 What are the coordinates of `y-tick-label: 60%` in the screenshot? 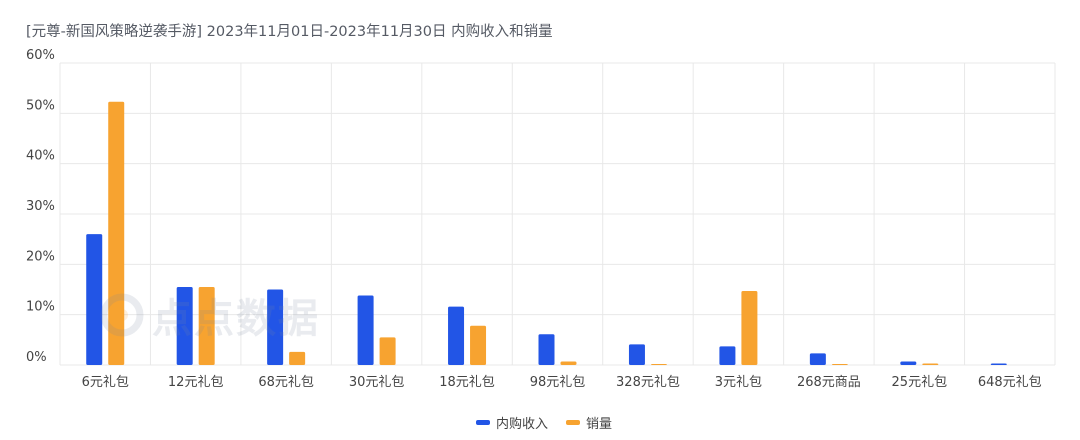 It's located at (40, 55).